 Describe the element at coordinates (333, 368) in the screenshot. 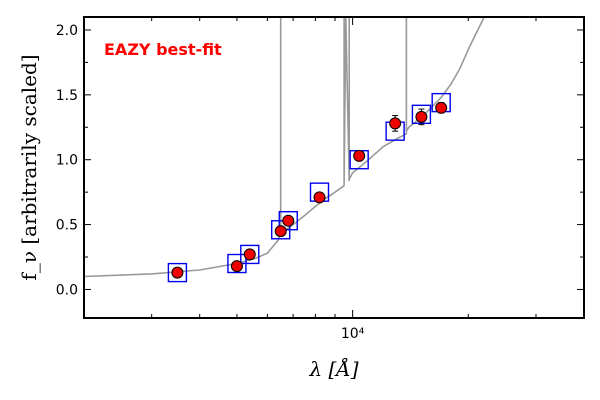

I see `x-axis-label: λ [Å]` at that location.